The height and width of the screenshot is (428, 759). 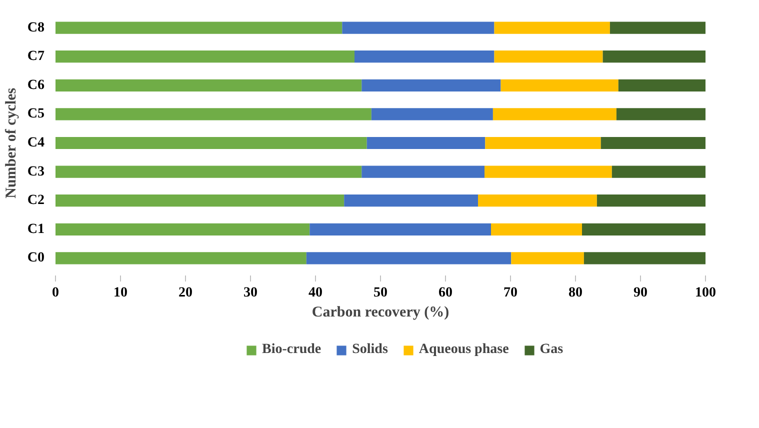 I want to click on x-tick-label: 30, so click(x=251, y=293).